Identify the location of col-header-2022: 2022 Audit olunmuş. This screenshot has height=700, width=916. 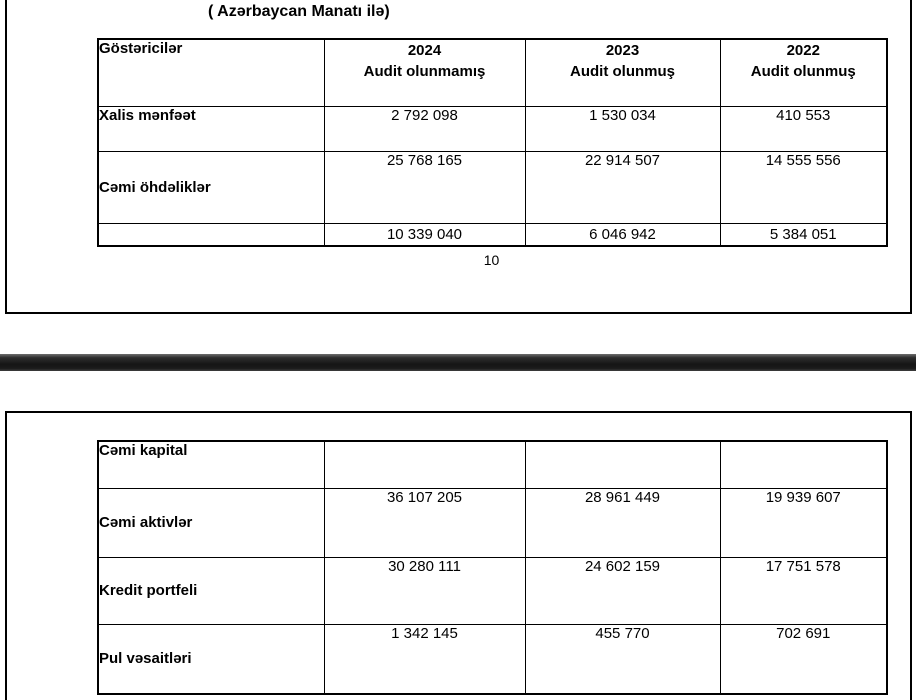
(803, 72).